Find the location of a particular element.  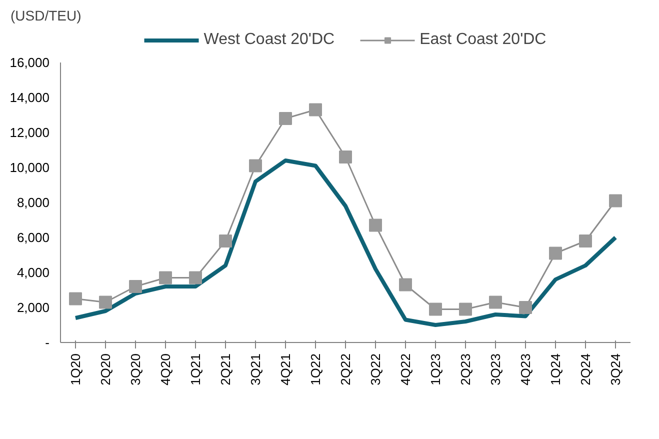

x-tick-label: 2Q21 is located at coordinates (225, 369).